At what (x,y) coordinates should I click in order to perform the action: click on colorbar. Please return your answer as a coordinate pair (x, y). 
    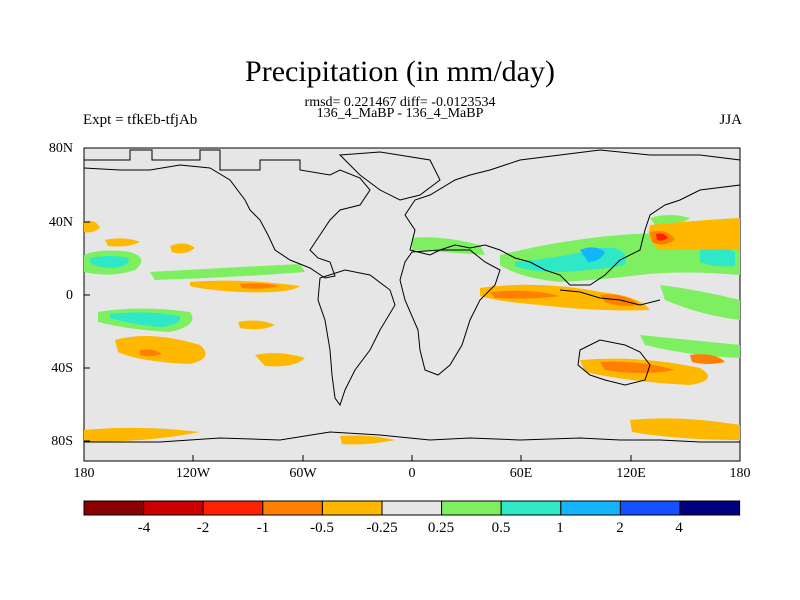
    Looking at the image, I should click on (412, 508).